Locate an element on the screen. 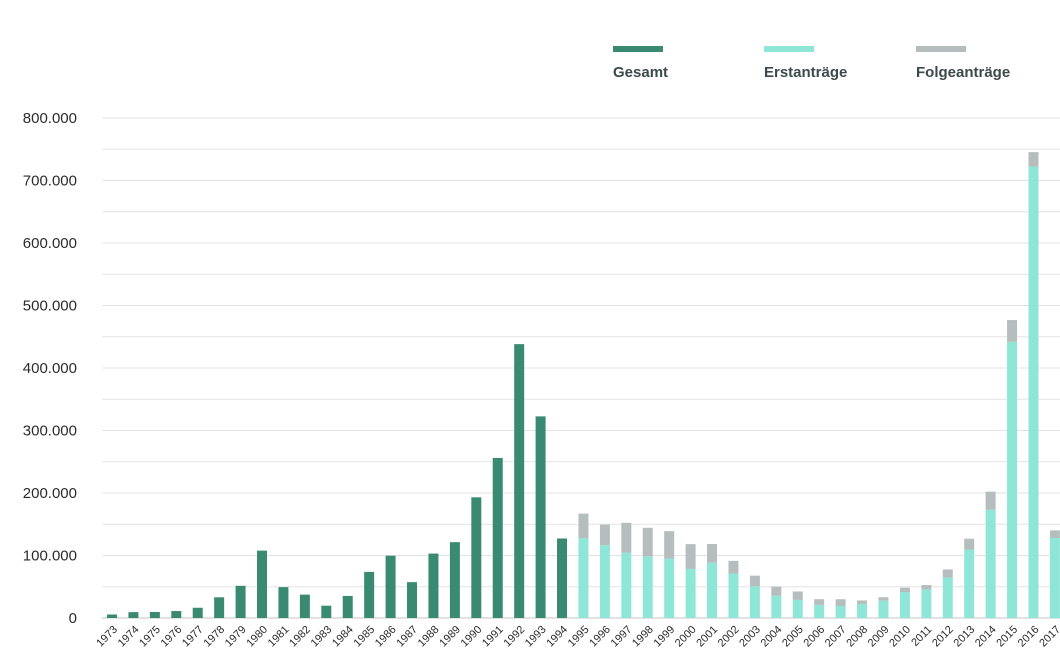 This screenshot has width=1060, height=654. x-tick-label: 1977 is located at coordinates (193, 637).